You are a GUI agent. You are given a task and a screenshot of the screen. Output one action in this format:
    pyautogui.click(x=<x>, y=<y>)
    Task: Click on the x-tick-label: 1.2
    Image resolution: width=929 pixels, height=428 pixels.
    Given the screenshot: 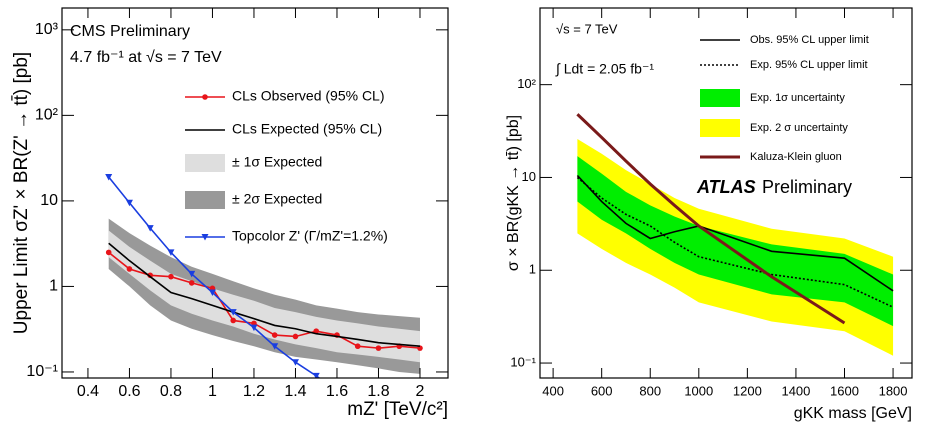 What is the action you would take?
    pyautogui.click(x=254, y=391)
    